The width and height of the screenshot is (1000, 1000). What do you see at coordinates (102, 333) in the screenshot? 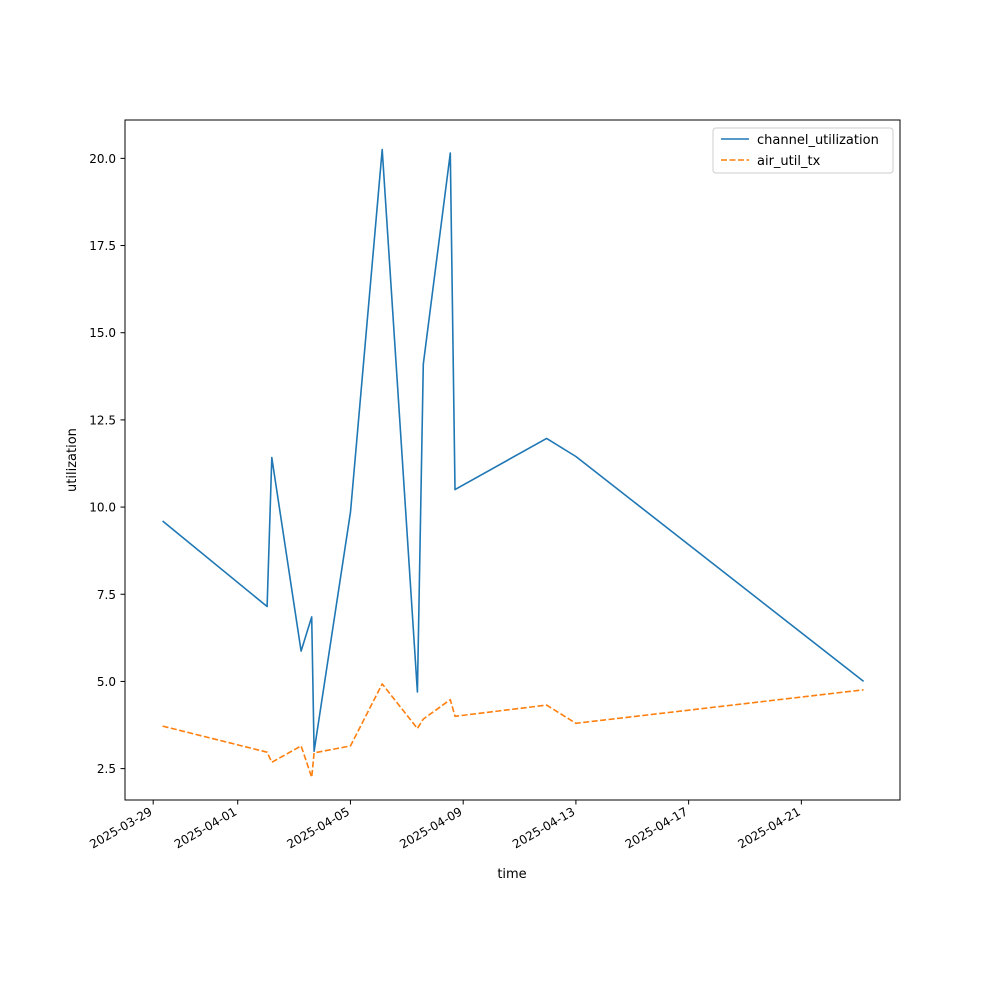
I see `y-tick-label: 15.0` at bounding box center [102, 333].